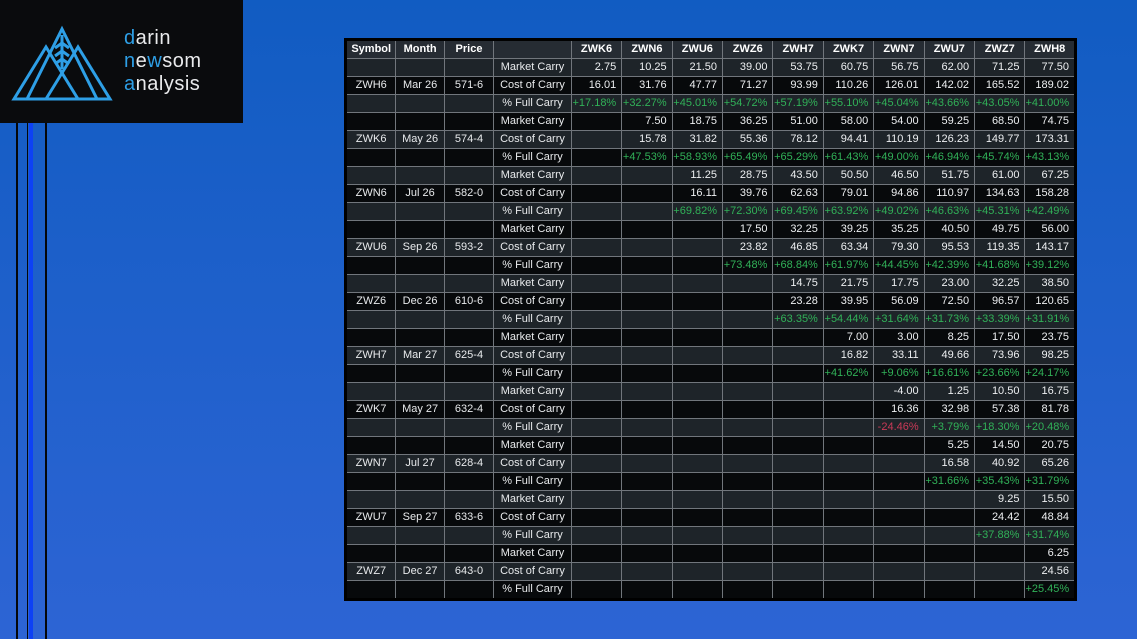 The height and width of the screenshot is (639, 1137). I want to click on price-cell: 625-4, so click(469, 355).